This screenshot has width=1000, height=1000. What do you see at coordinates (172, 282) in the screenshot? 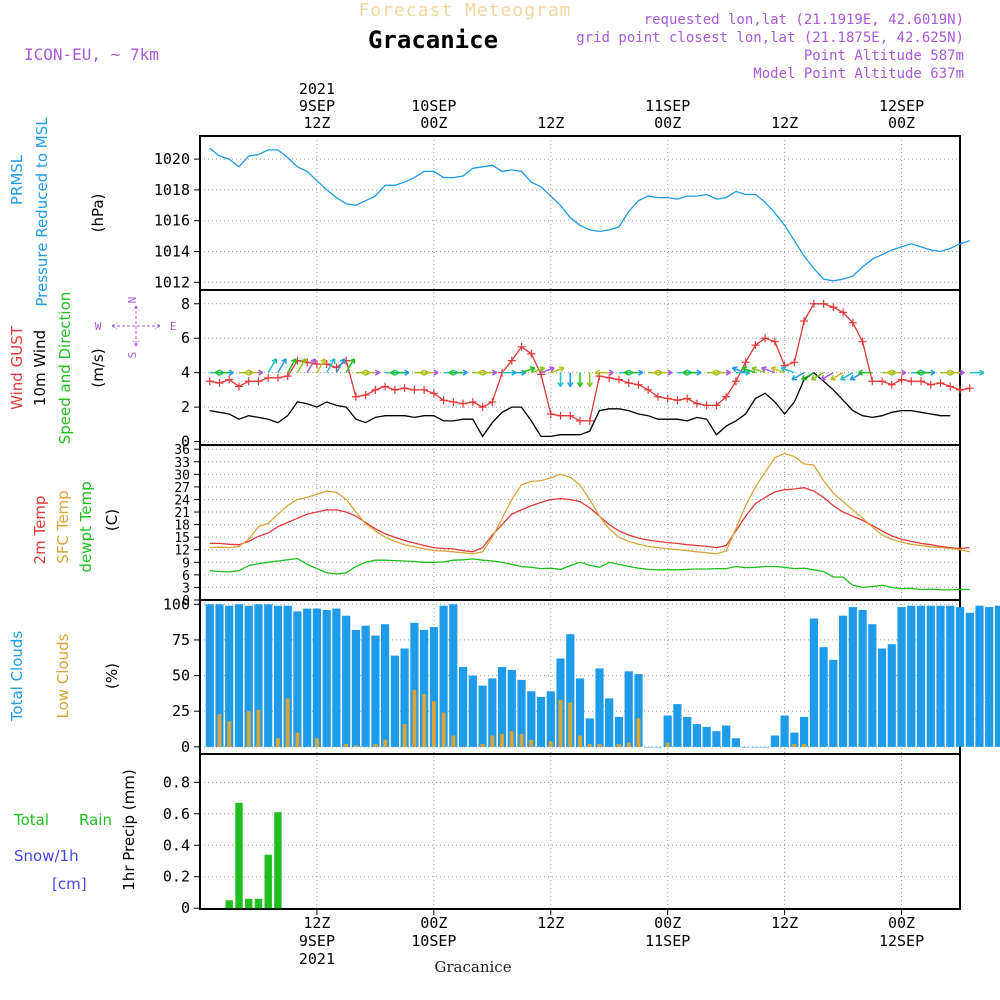
I see `y-tick-label: 1012` at bounding box center [172, 282].